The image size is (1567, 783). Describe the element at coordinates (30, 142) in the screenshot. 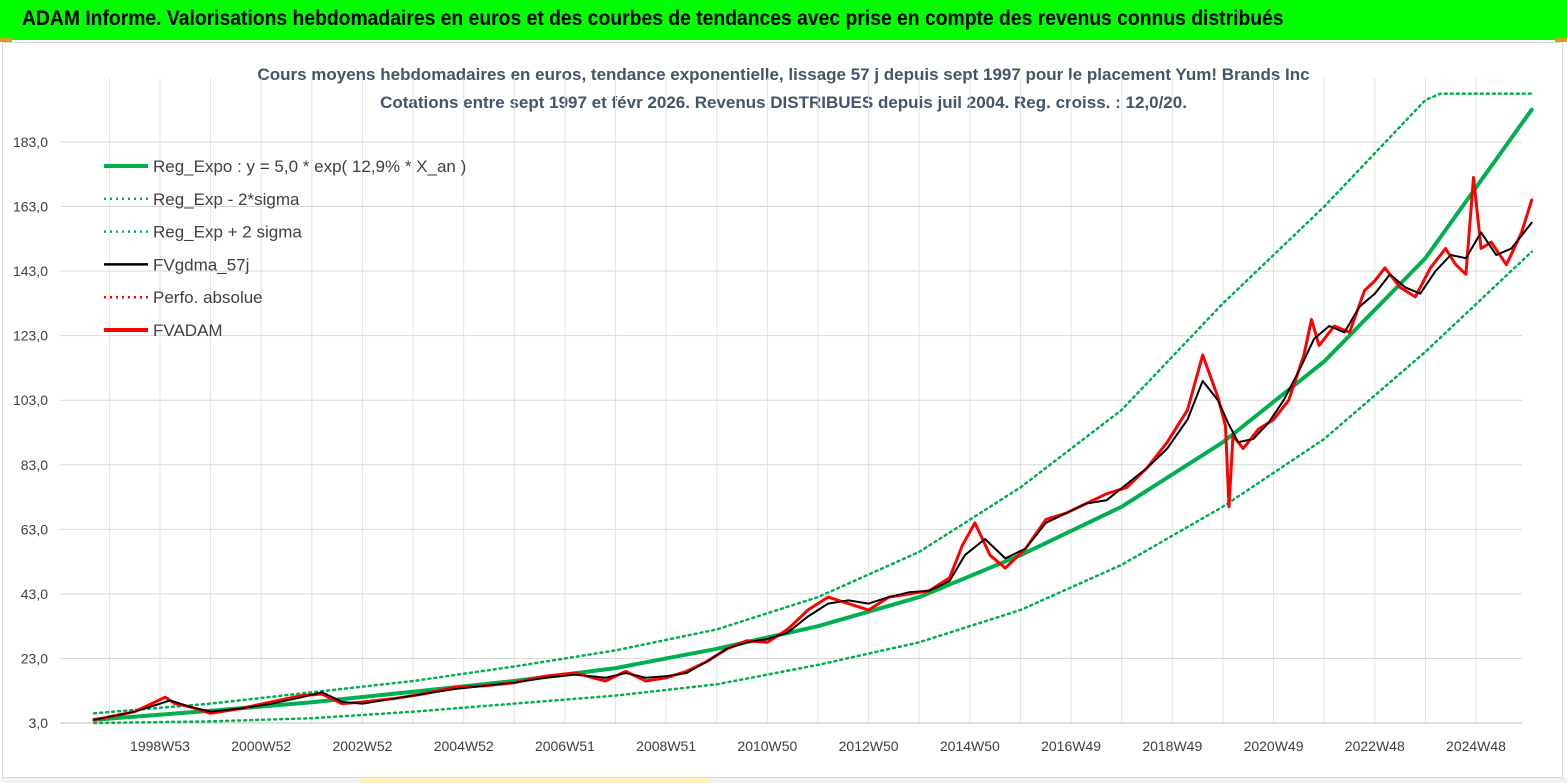

I see `y-tick-label: 183,0` at that location.